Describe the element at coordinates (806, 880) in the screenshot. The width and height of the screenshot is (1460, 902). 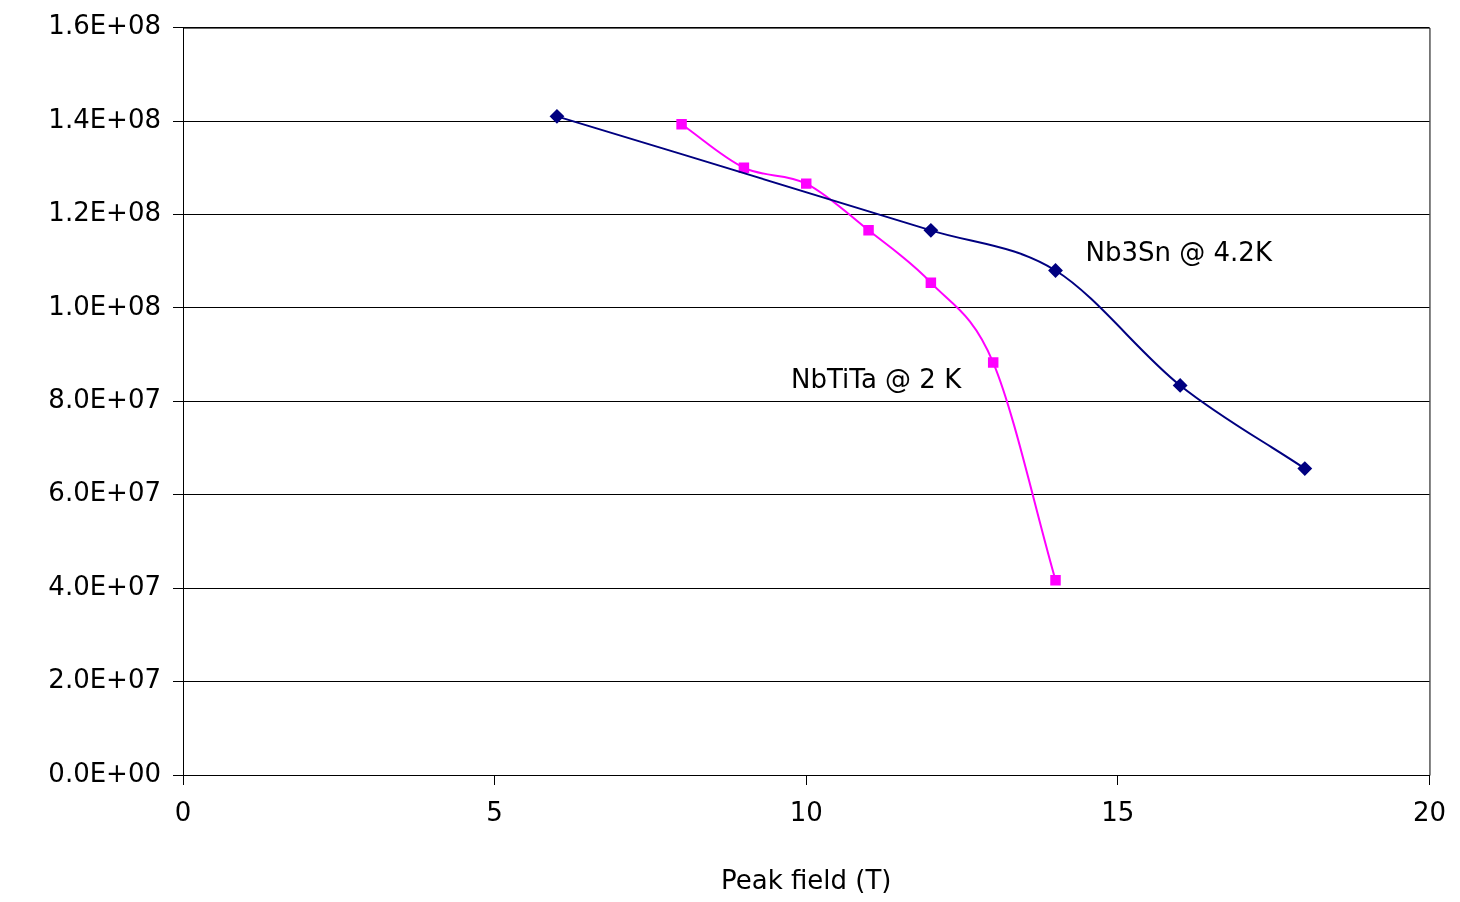
I see `x-axis-title: Peak field (T)` at that location.